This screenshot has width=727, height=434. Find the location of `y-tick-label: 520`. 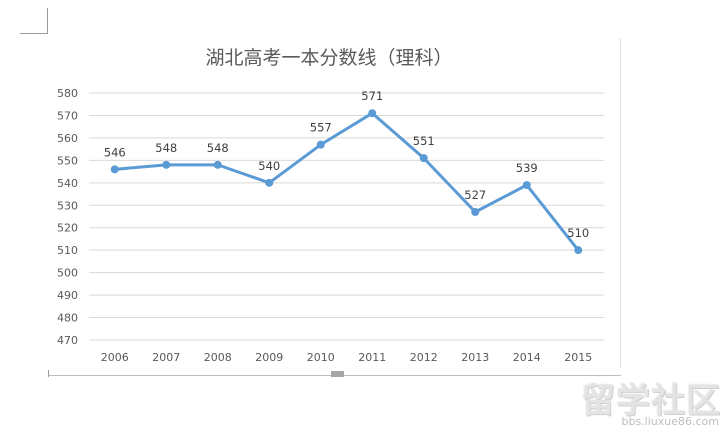

y-tick-label: 520 is located at coordinates (67, 228).